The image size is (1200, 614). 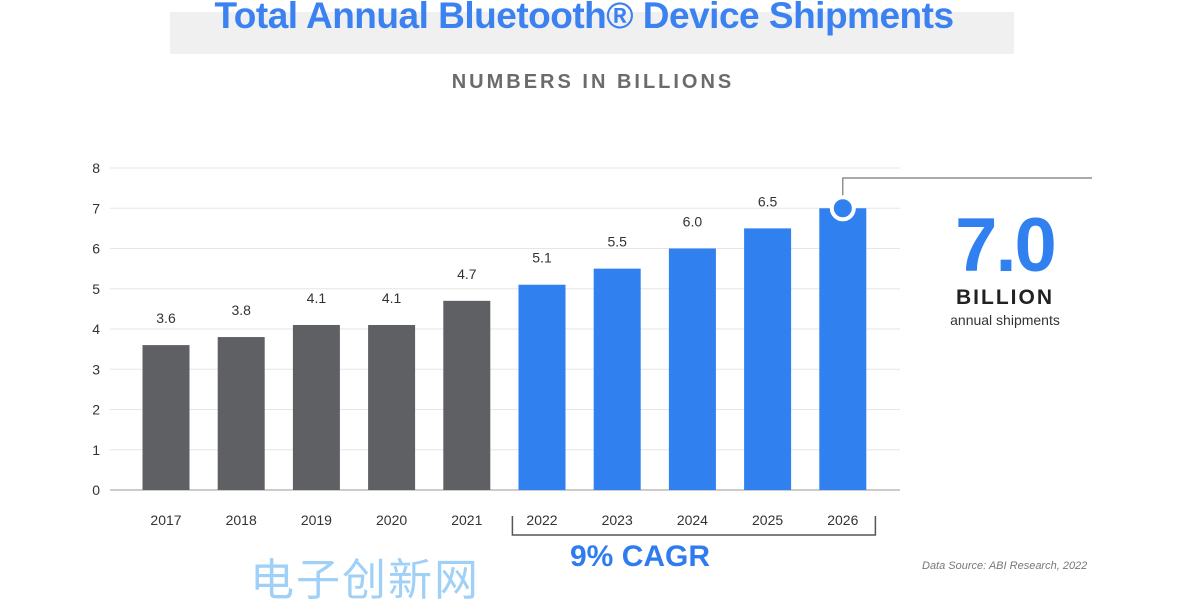 I want to click on chart-title: Total Annual Bluetooth® Device Shipments, so click(x=584, y=18).